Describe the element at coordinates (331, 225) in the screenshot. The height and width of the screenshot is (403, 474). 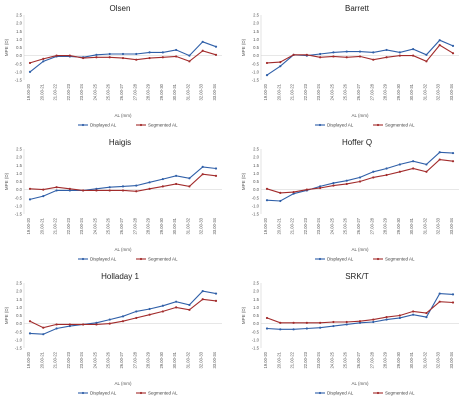
I see `x-tick-label: 24.00-25` at that location.